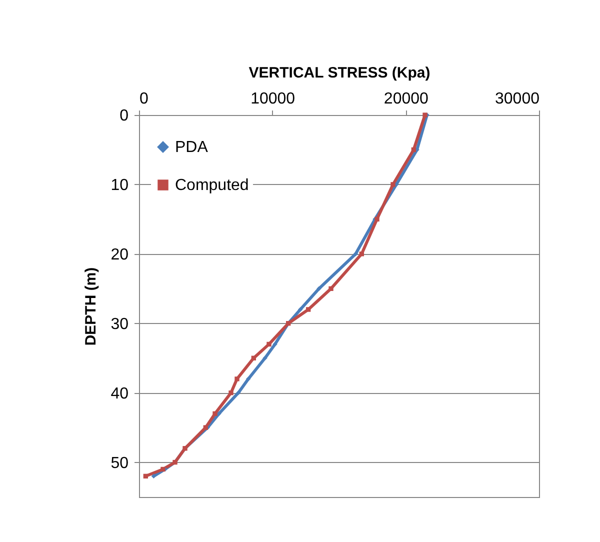 The height and width of the screenshot is (542, 600). Describe the element at coordinates (119, 255) in the screenshot. I see `y-tick-label: 20` at that location.